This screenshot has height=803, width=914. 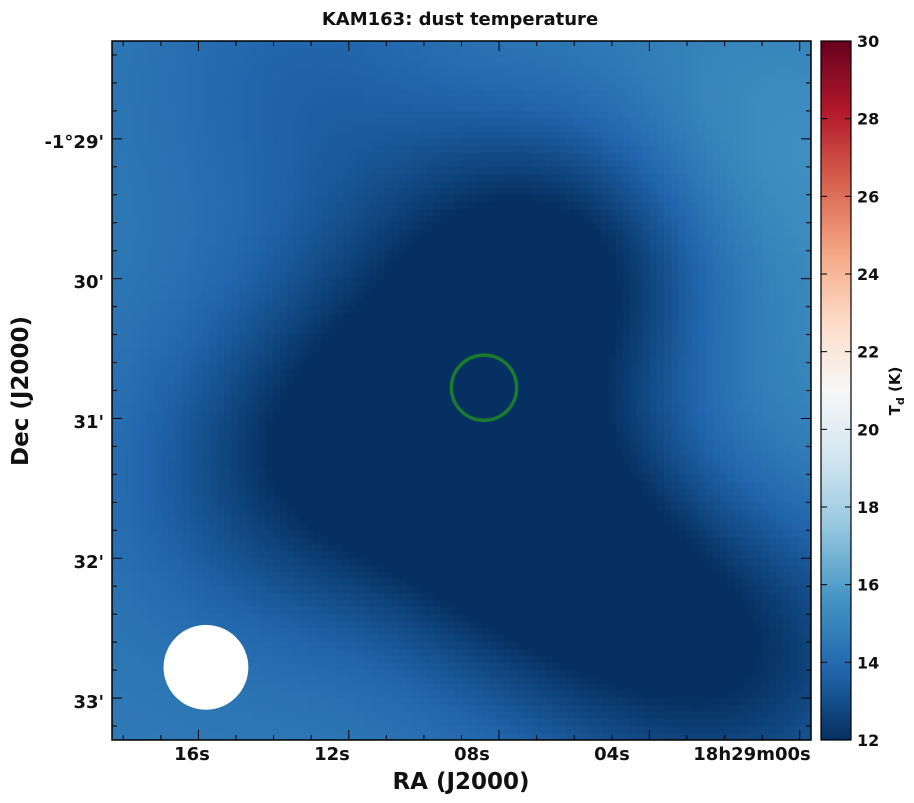 What do you see at coordinates (74, 142) in the screenshot?
I see `y-tick-label: -1°29'` at bounding box center [74, 142].